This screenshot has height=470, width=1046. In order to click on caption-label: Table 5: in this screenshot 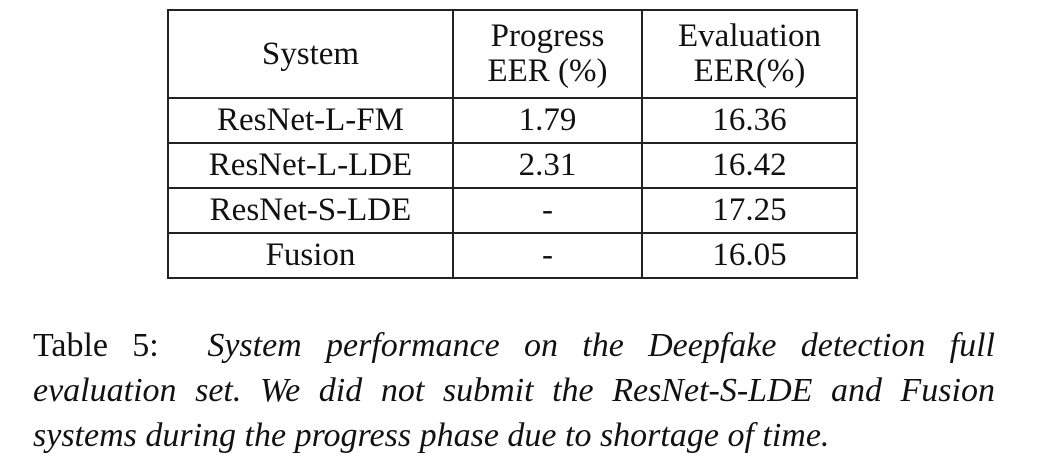, I will do `click(96, 345)`.